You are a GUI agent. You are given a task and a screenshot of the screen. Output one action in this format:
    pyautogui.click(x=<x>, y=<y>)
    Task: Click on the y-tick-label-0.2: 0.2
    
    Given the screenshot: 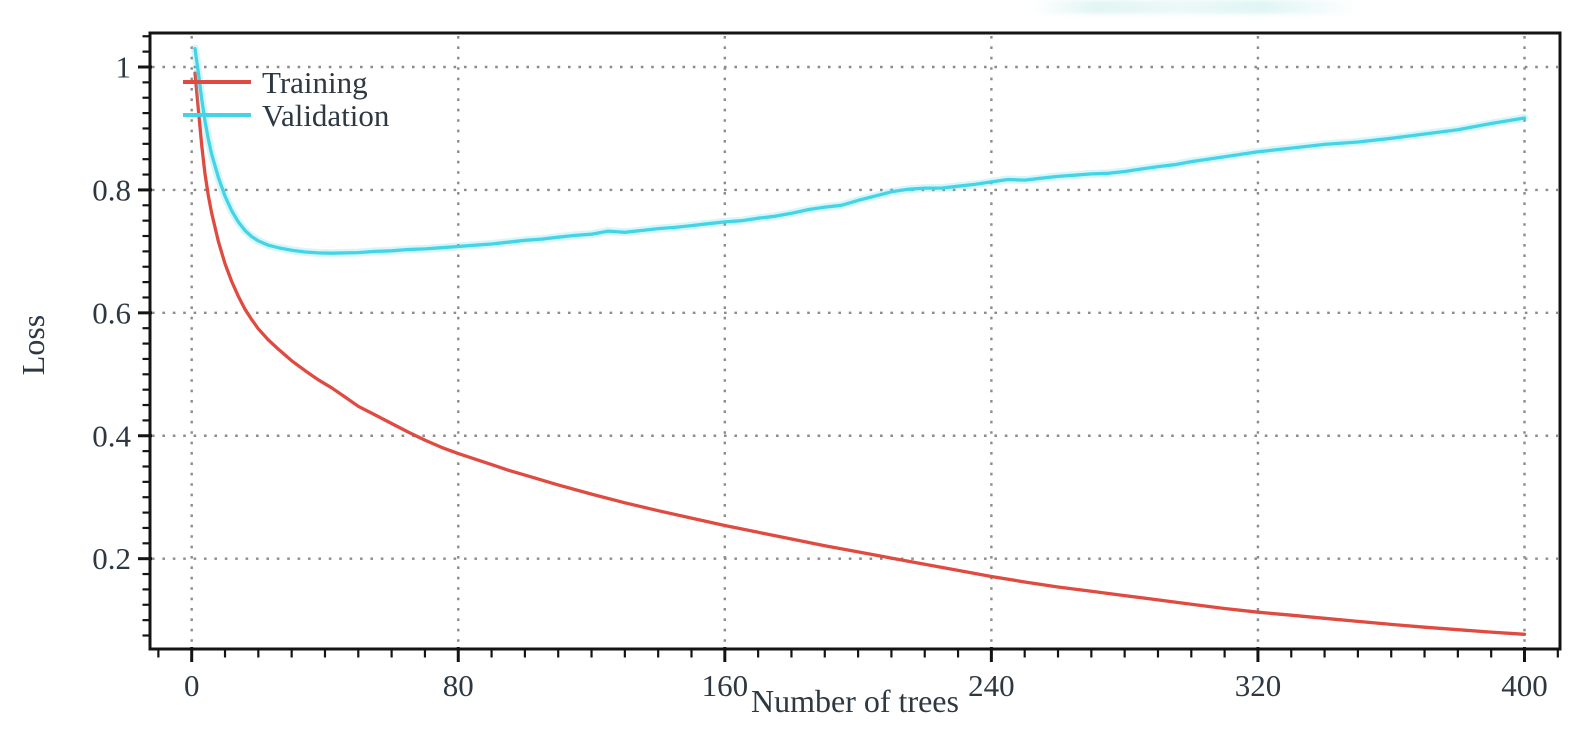 What is the action you would take?
    pyautogui.click(x=111, y=558)
    